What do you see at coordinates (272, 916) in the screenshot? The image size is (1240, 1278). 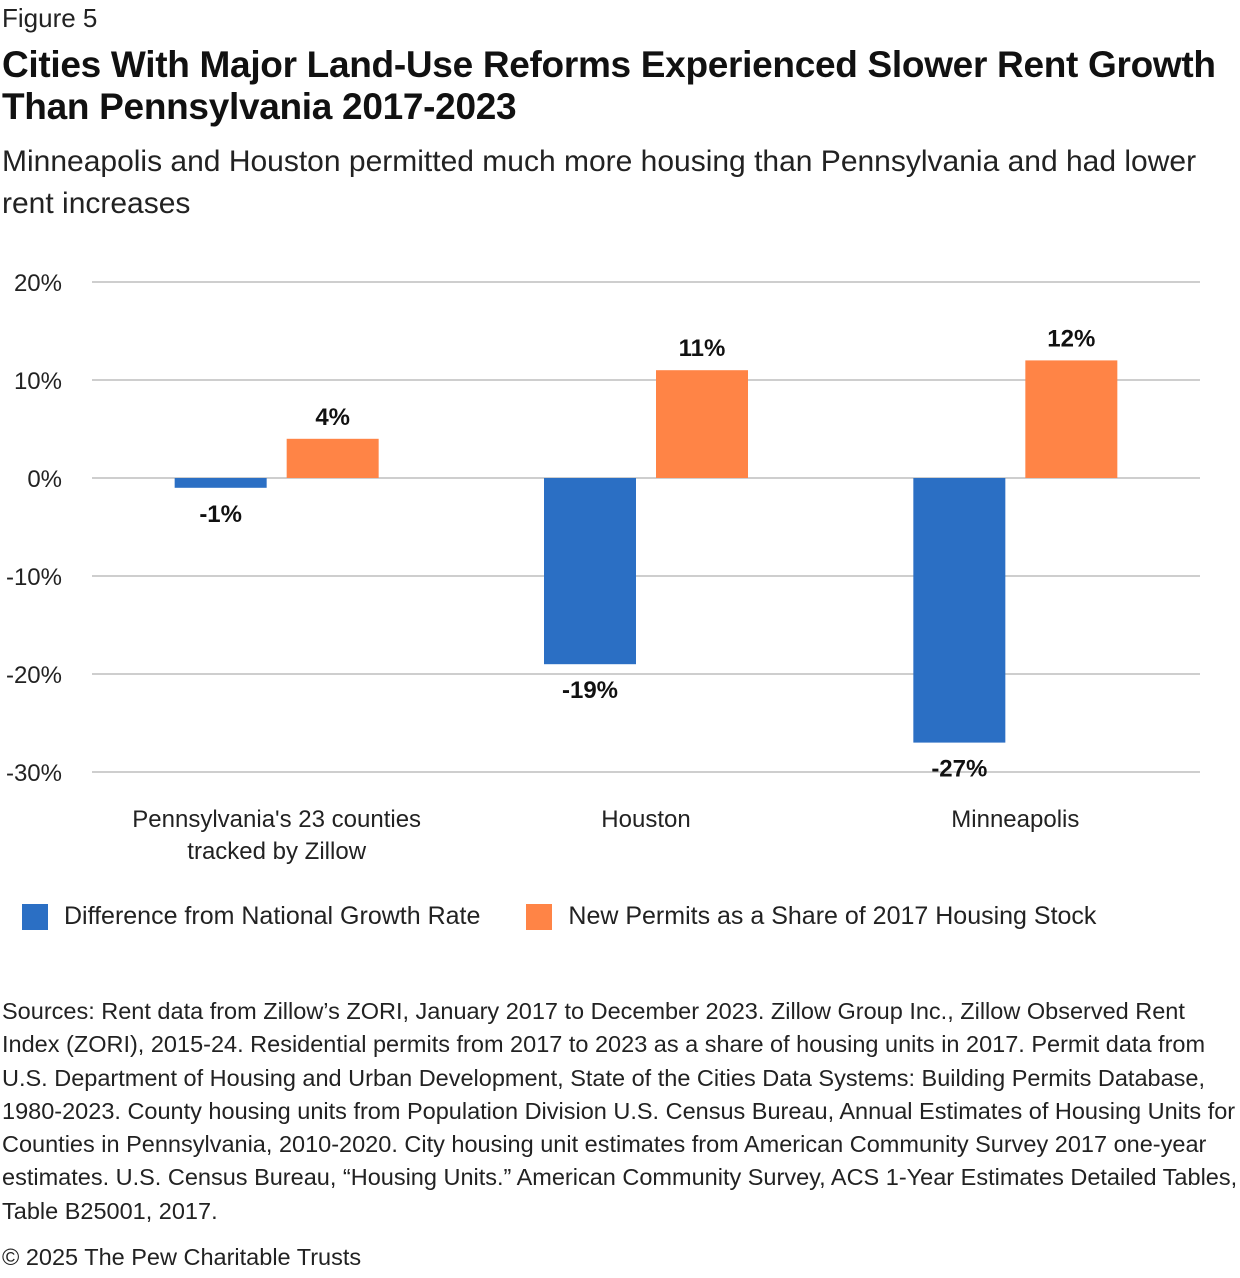 I see `legend-label: Difference from National Growth Rate` at bounding box center [272, 916].